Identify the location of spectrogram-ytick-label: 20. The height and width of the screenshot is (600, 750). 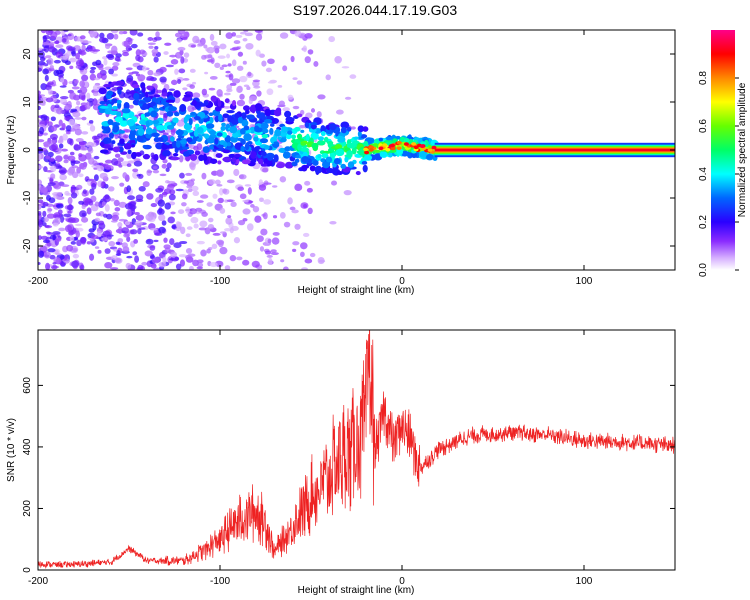
(27, 54).